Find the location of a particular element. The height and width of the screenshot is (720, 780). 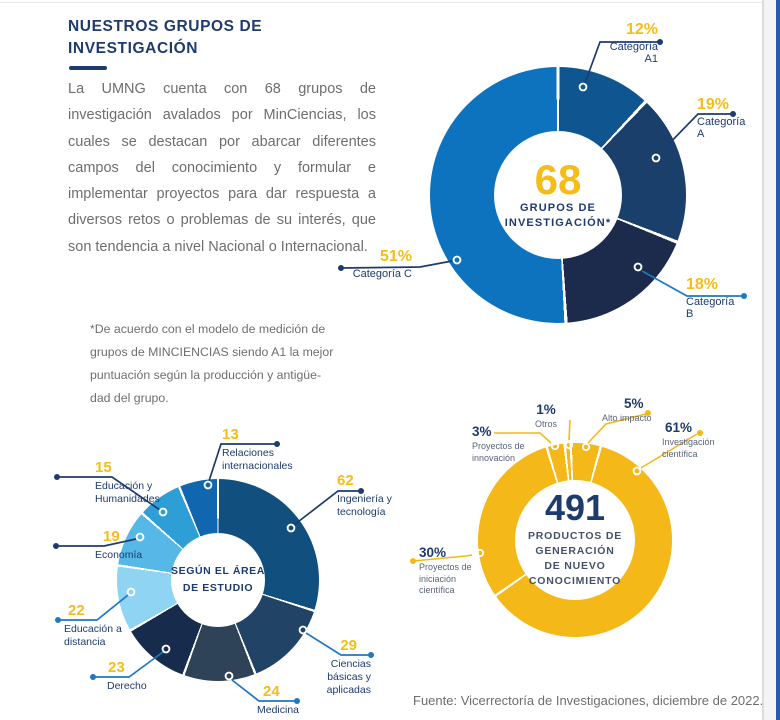

groups-center-label: GRUPOS DE is located at coordinates (558, 208).